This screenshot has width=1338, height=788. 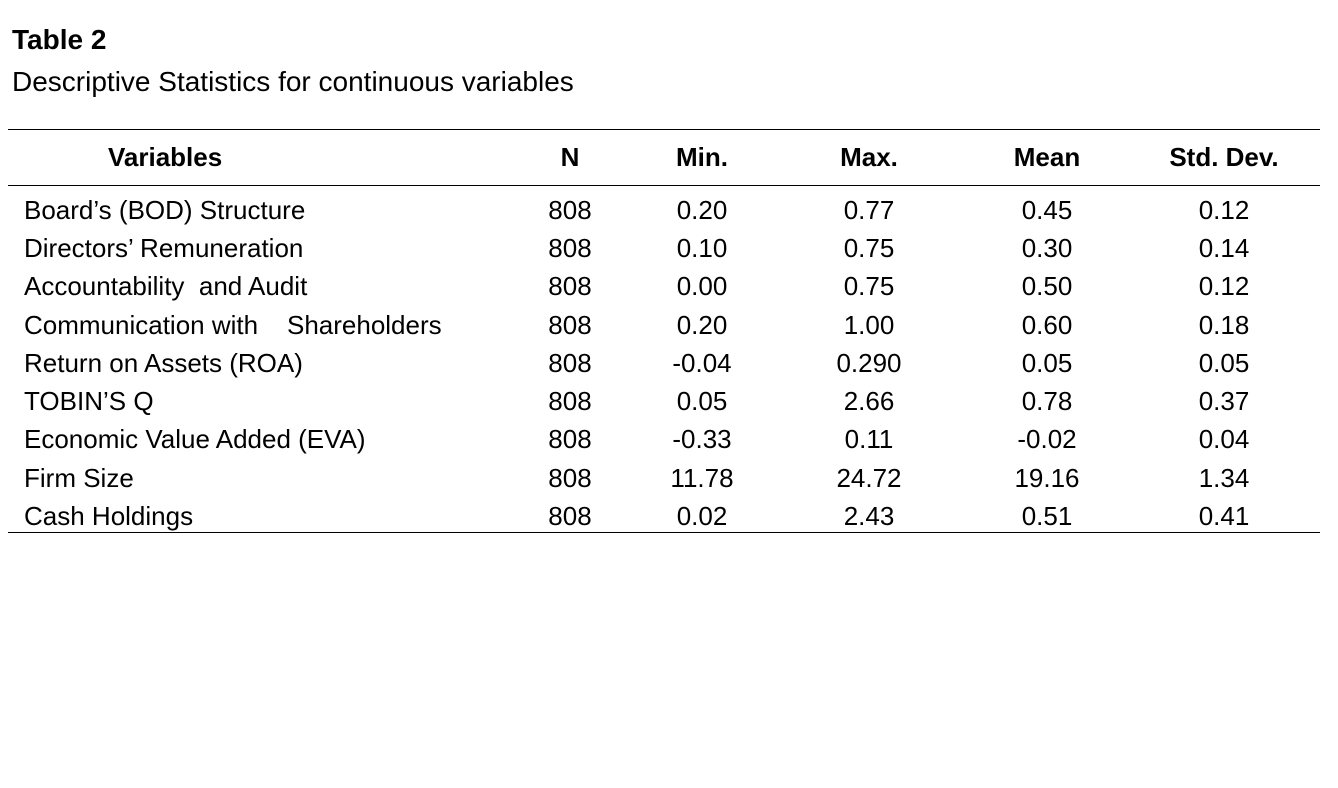 I want to click on max-cell: 2.43, so click(x=869, y=516).